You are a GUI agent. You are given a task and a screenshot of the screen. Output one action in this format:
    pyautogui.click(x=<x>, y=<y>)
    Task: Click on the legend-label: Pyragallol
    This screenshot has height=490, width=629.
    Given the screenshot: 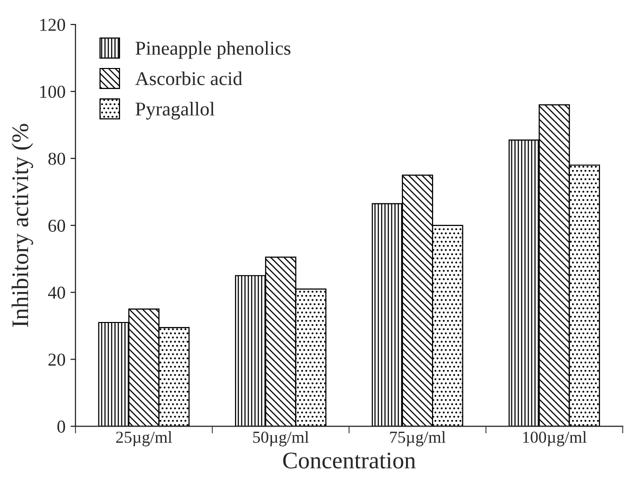 What is the action you would take?
    pyautogui.click(x=175, y=111)
    